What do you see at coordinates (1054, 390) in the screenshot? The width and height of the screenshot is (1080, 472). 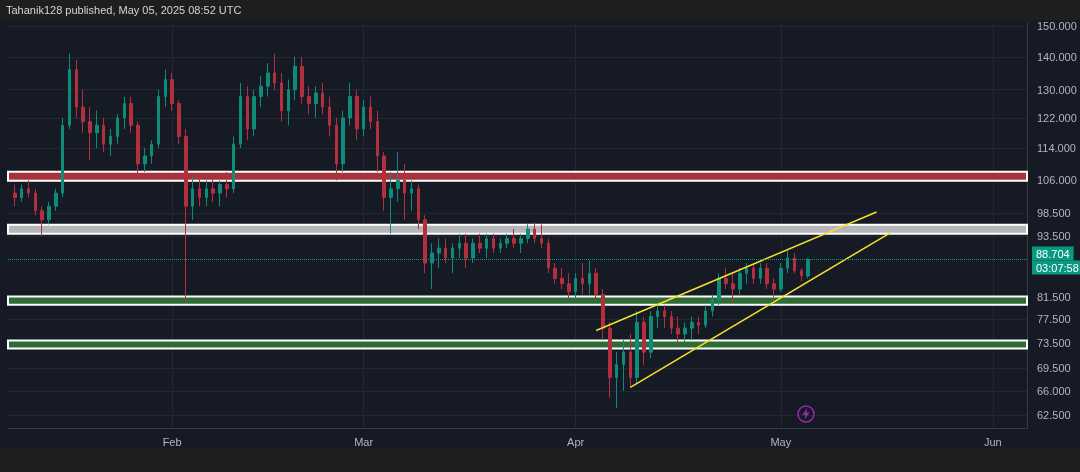 I see `y-tick-label: 66.000` at bounding box center [1054, 390].